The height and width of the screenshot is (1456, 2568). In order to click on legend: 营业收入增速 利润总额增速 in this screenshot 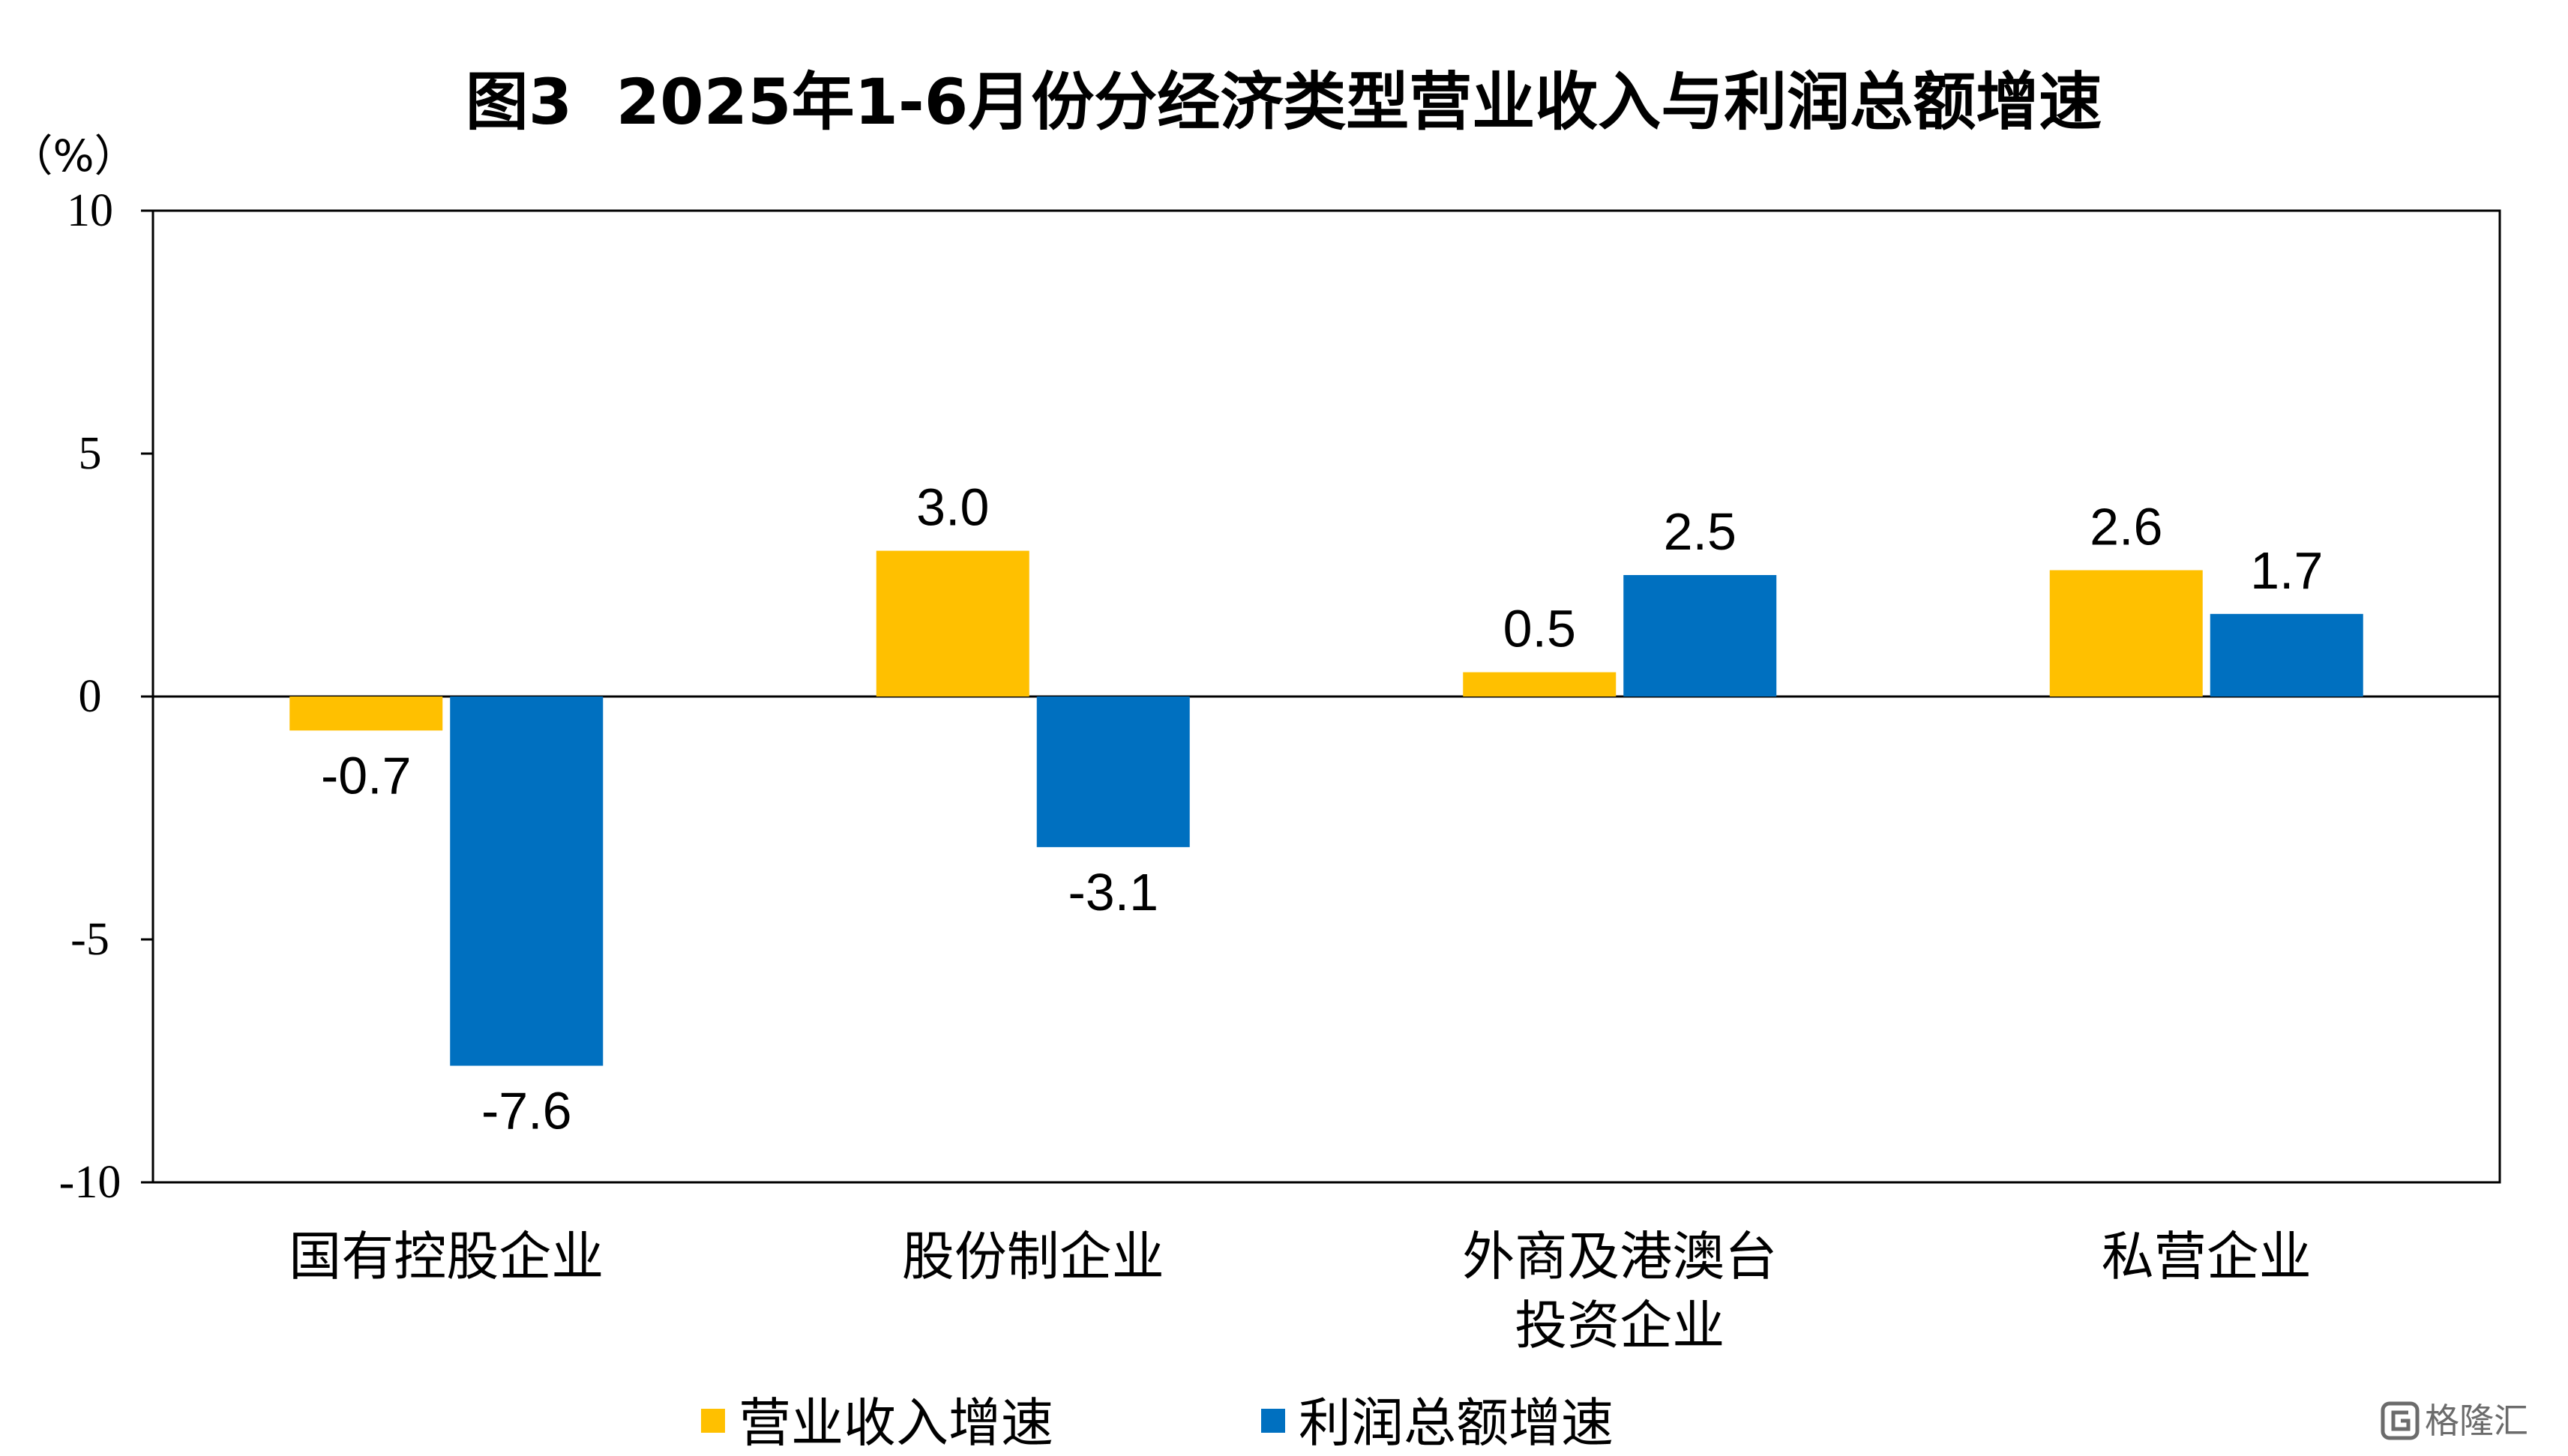, I will do `click(1157, 1423)`.